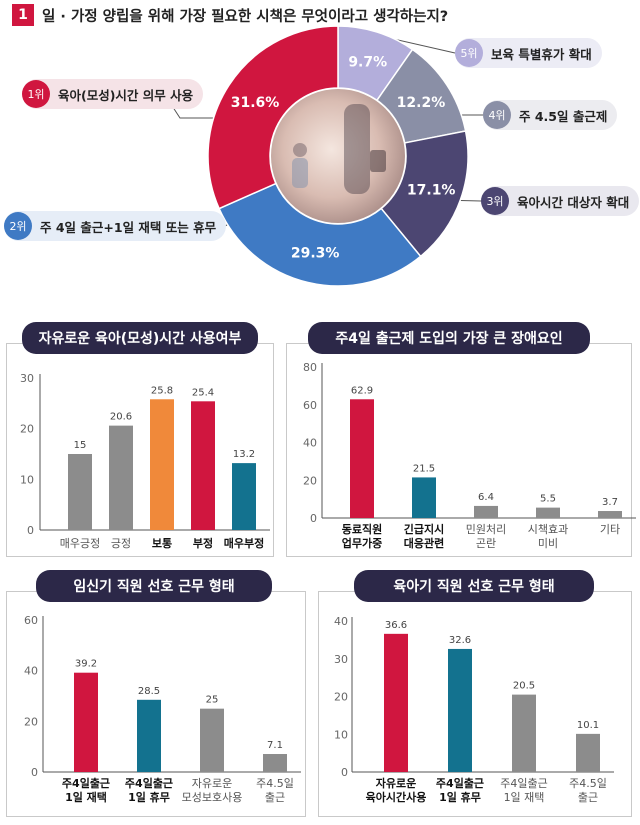 The width and height of the screenshot is (640, 825). I want to click on category-label: 출근, so click(275, 797).